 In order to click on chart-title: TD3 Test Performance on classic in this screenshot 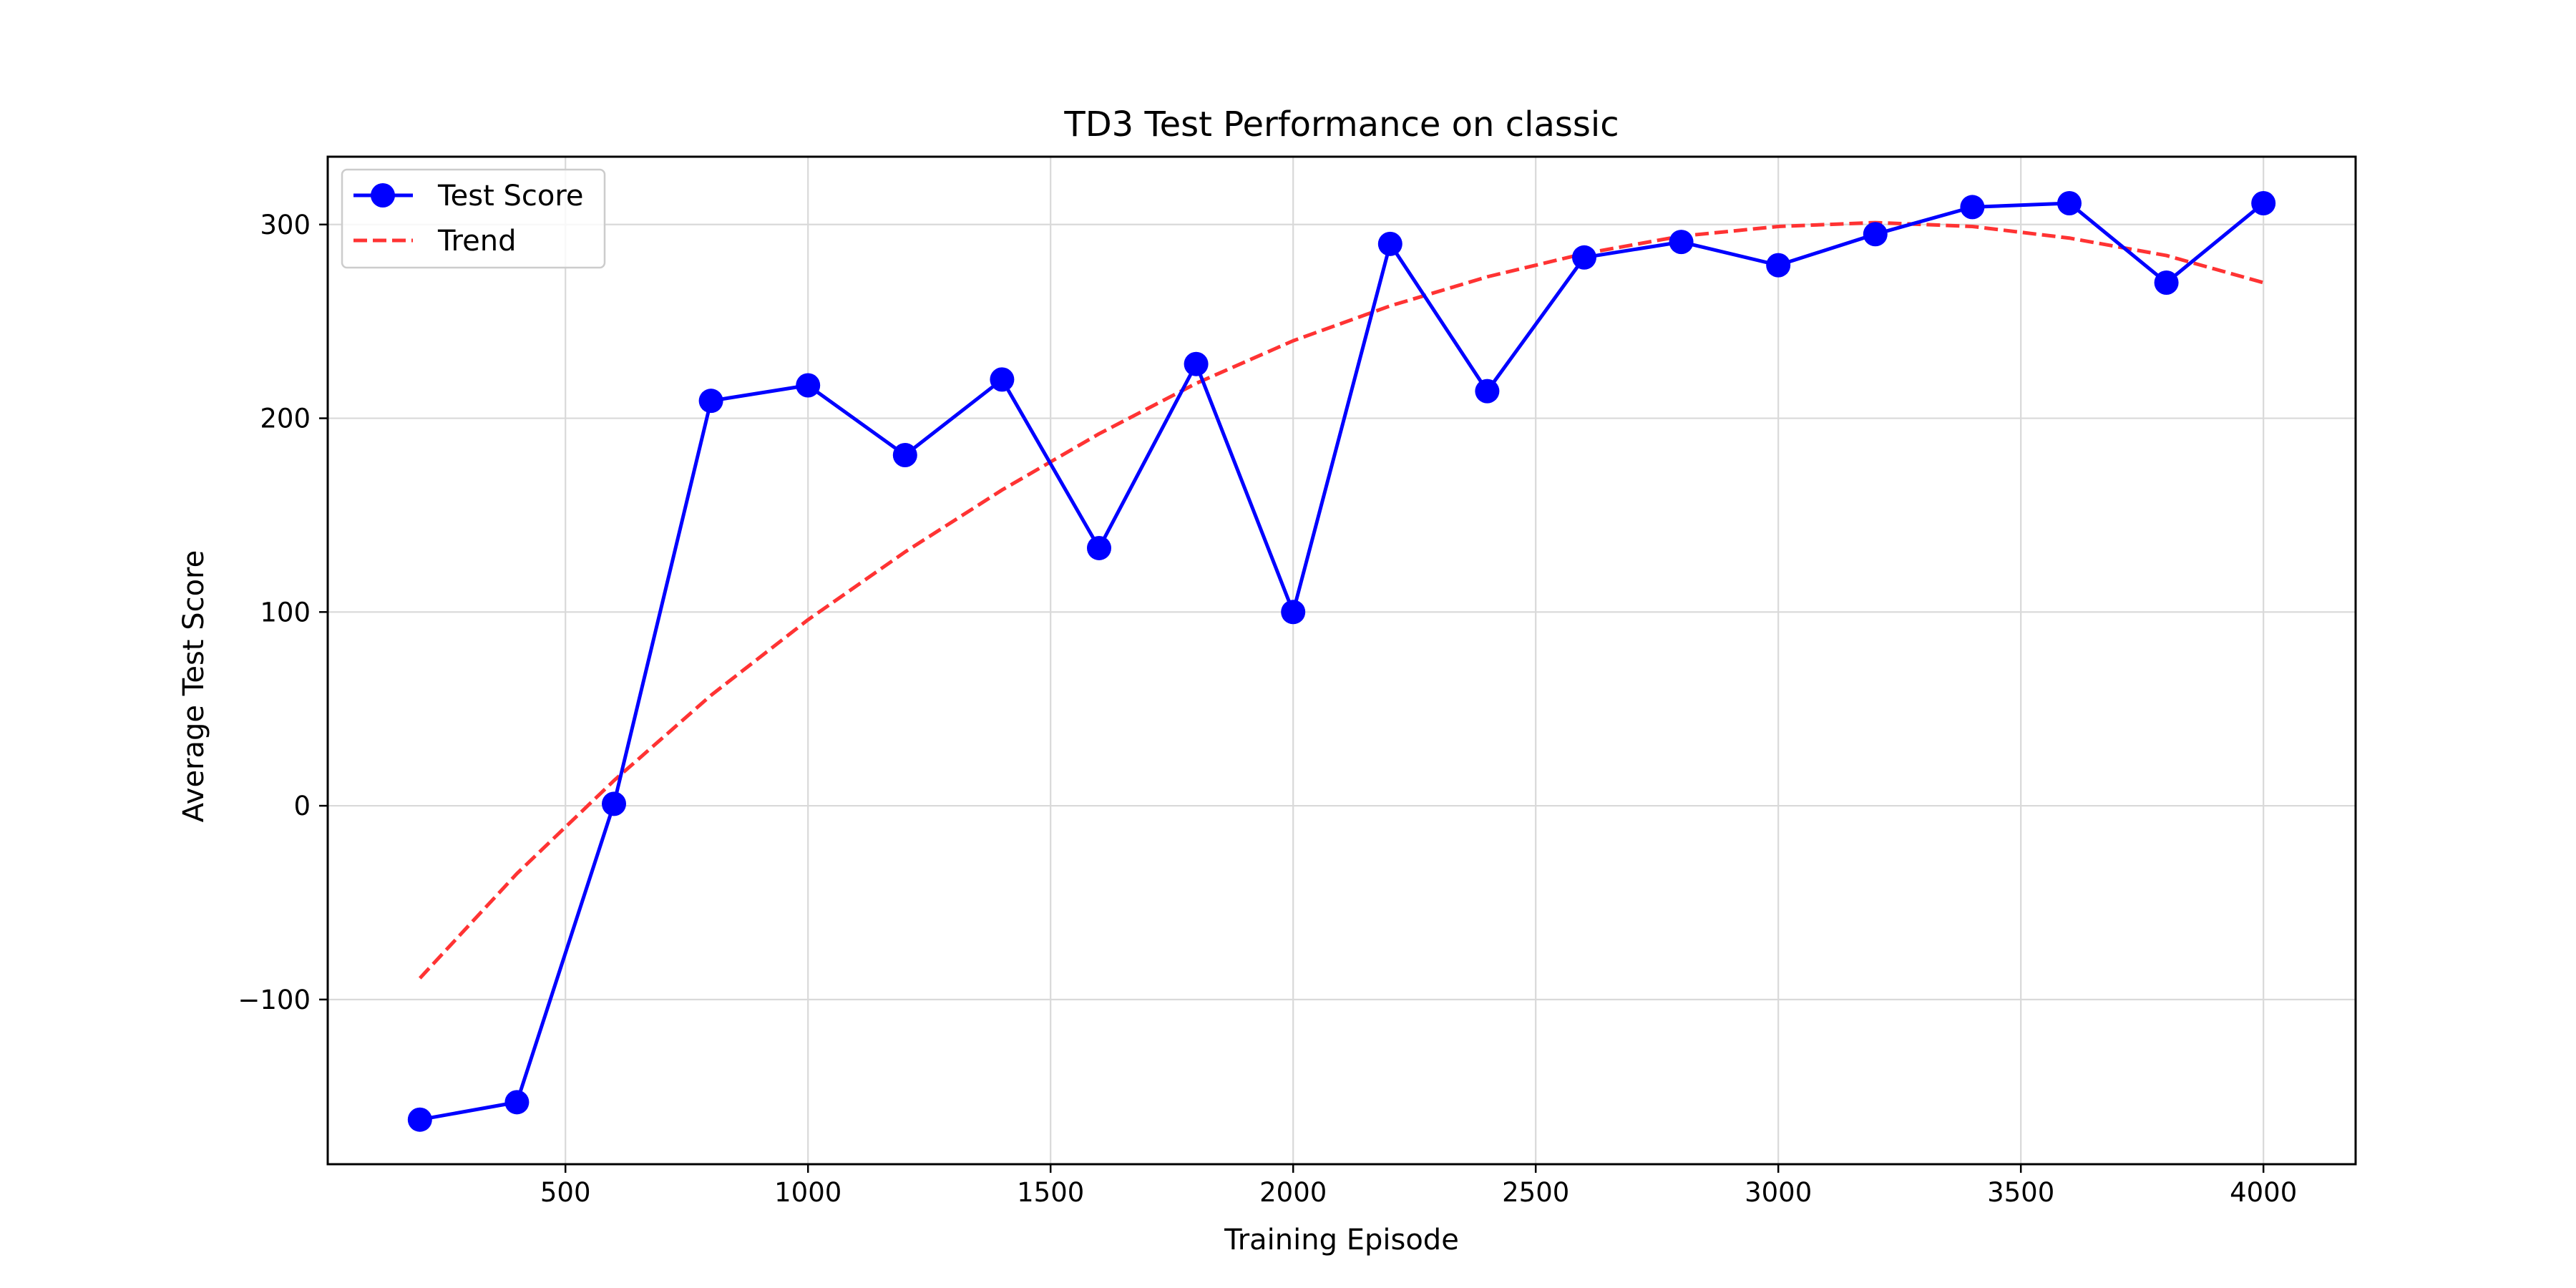, I will do `click(1341, 124)`.